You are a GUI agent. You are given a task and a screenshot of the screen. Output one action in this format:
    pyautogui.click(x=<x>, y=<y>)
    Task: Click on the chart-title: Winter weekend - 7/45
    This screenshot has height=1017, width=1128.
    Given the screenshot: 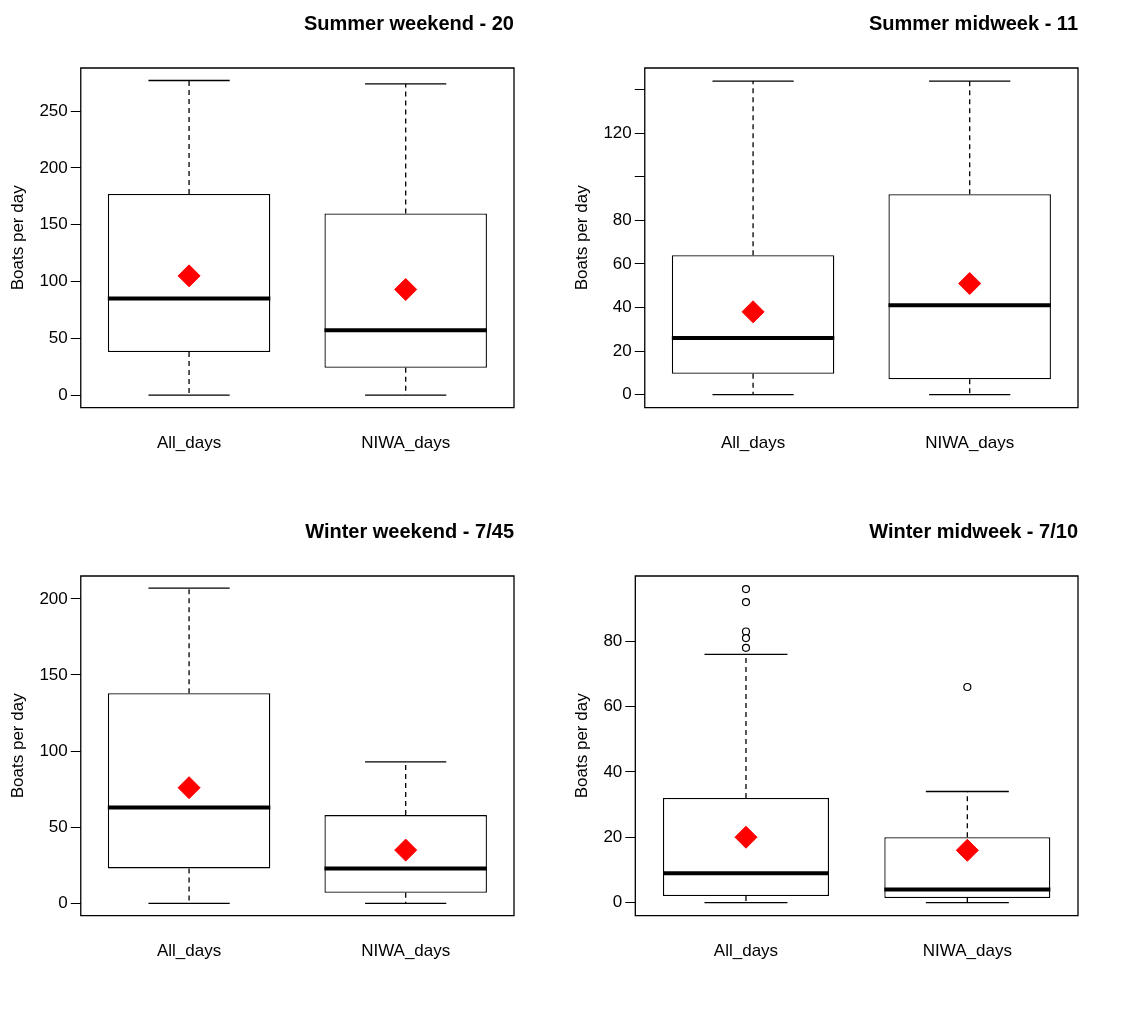 What is the action you would take?
    pyautogui.click(x=409, y=530)
    